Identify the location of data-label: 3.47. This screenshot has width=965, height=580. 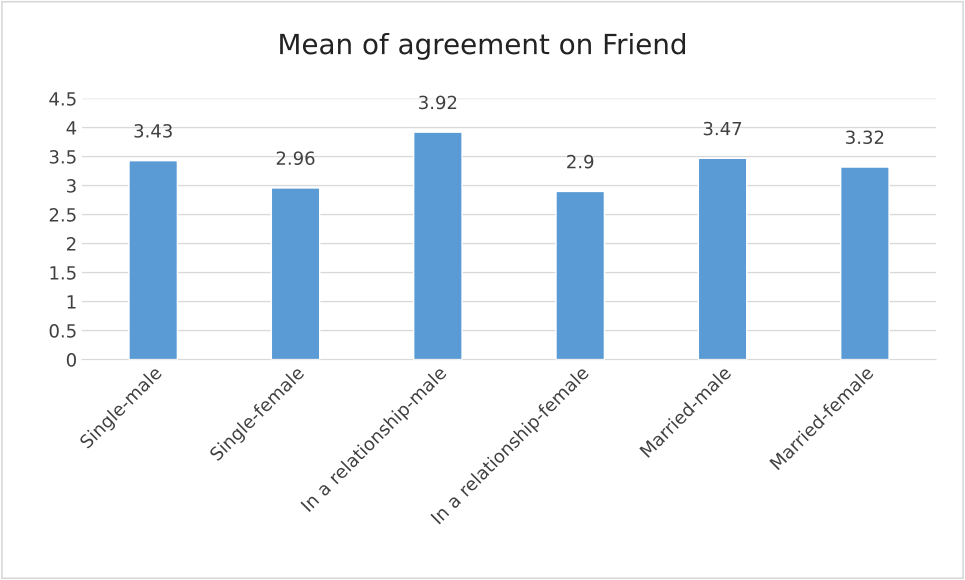
(723, 129).